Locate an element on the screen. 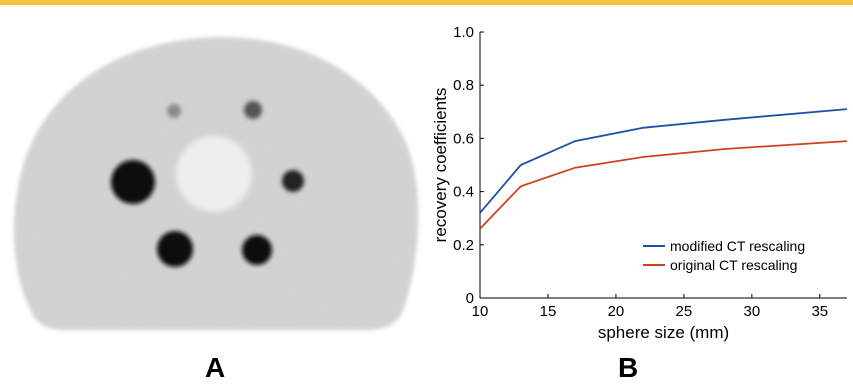 This screenshot has width=853, height=391. y-tick-label: 0 is located at coordinates (470, 298).